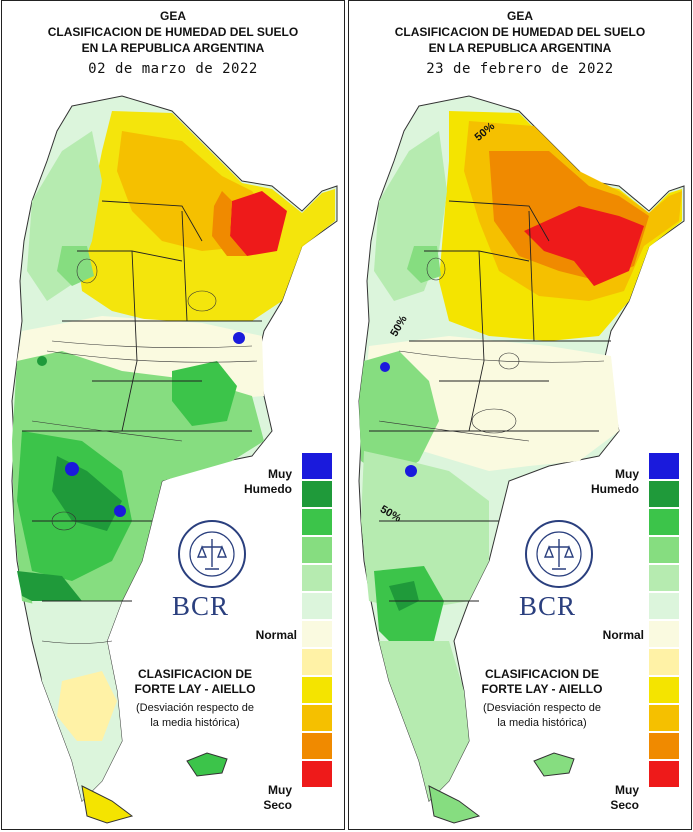 Image resolution: width=693 pixels, height=832 pixels. I want to click on contour-lines, so click(491, 349).